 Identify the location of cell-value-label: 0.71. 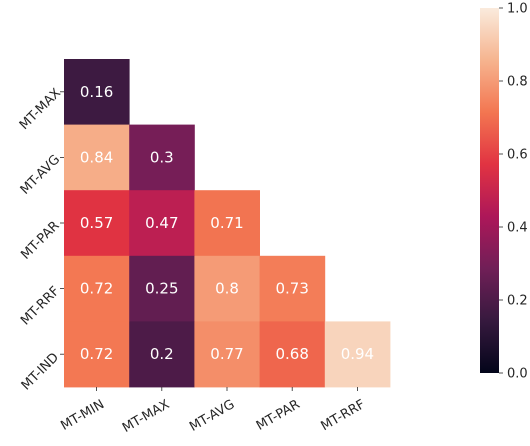
(226, 223).